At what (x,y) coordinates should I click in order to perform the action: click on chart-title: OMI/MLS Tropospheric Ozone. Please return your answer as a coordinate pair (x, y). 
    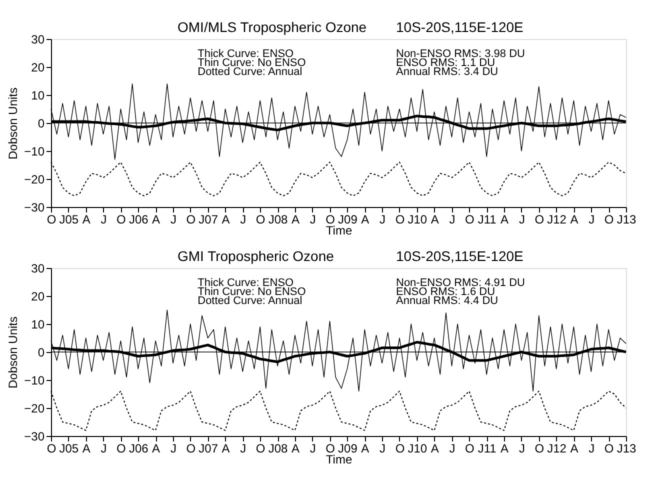
    Looking at the image, I should click on (272, 27).